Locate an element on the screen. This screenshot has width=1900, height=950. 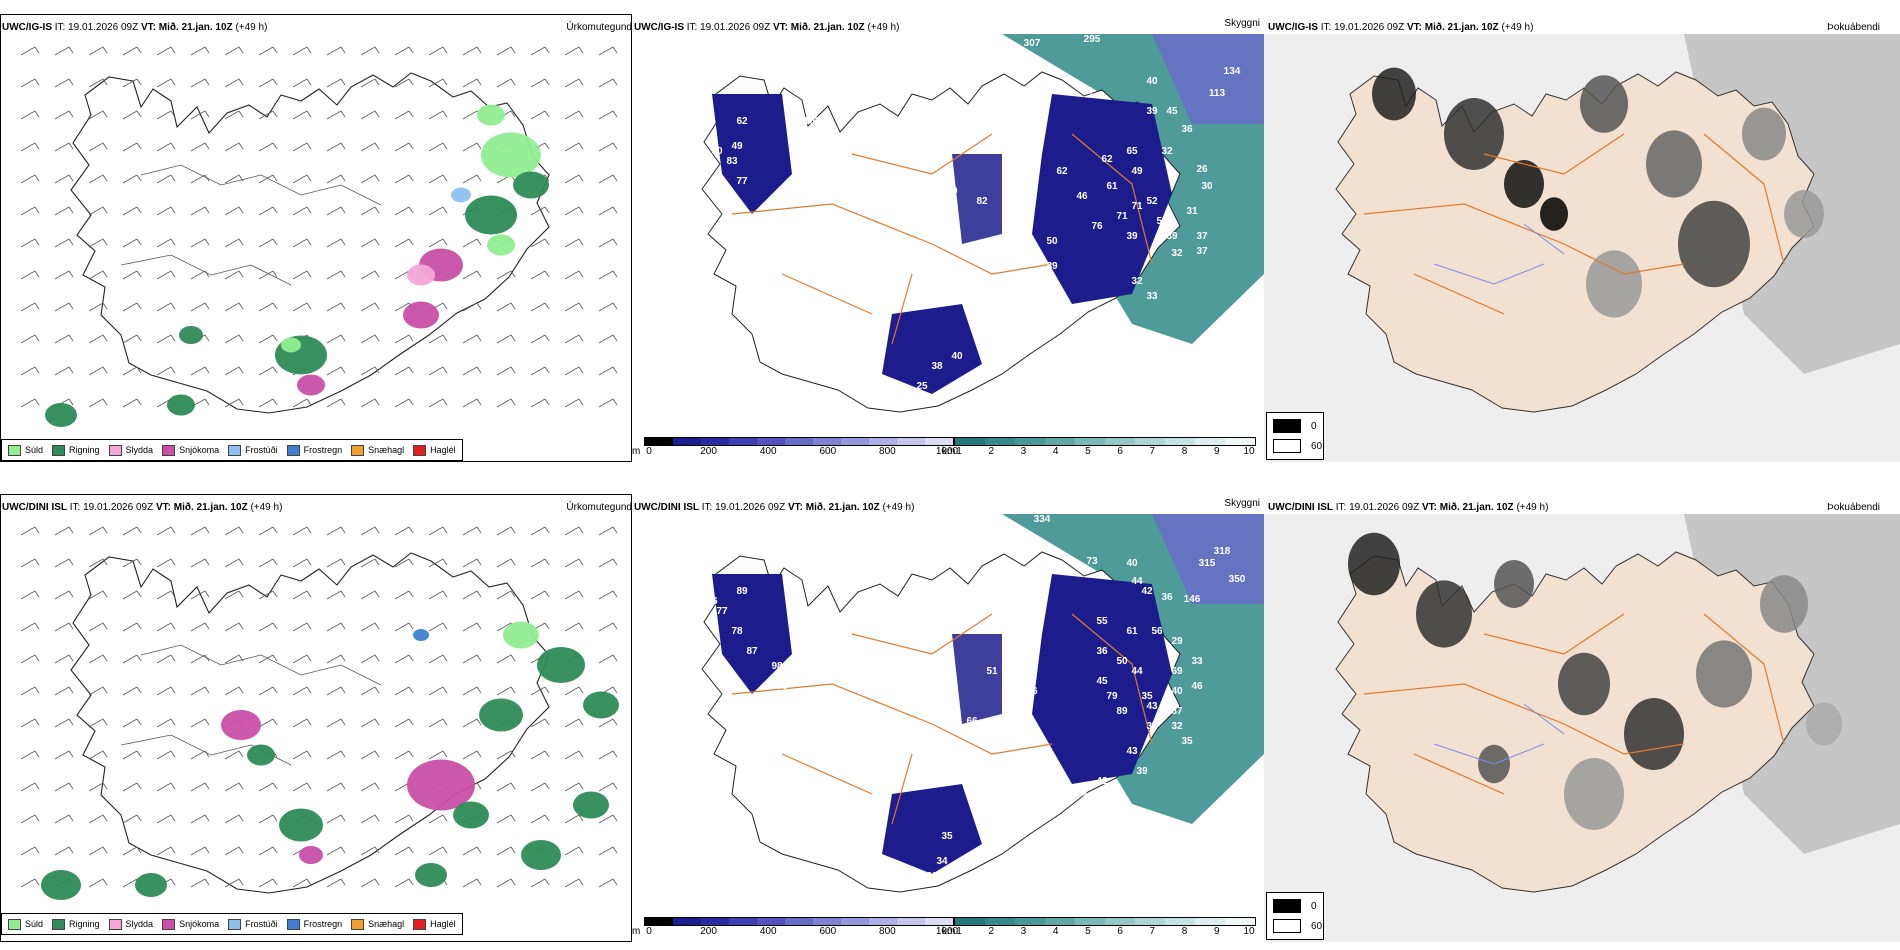
colorbar-tick: 400 is located at coordinates (768, 931).